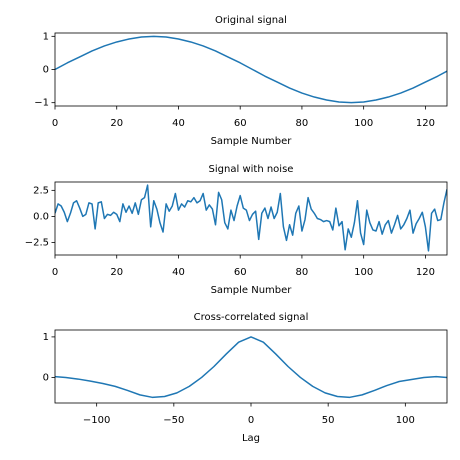 The image size is (460, 460). I want to click on y-tick-label: −1, so click(41, 103).